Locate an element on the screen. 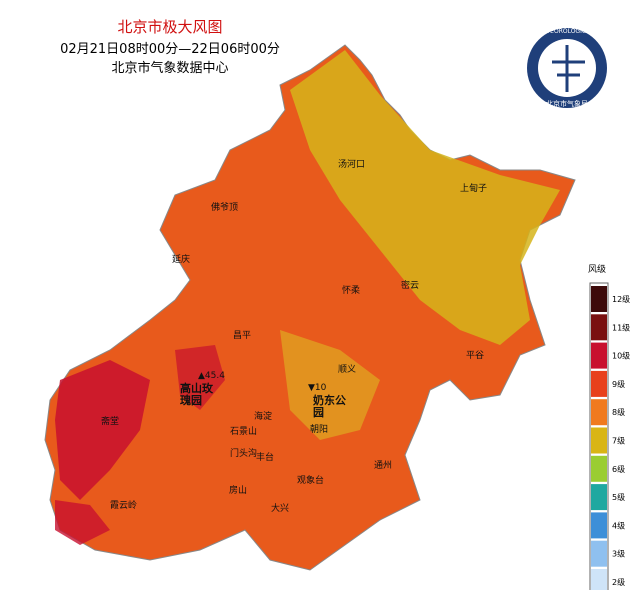  legend-label: 4级 is located at coordinates (618, 525).